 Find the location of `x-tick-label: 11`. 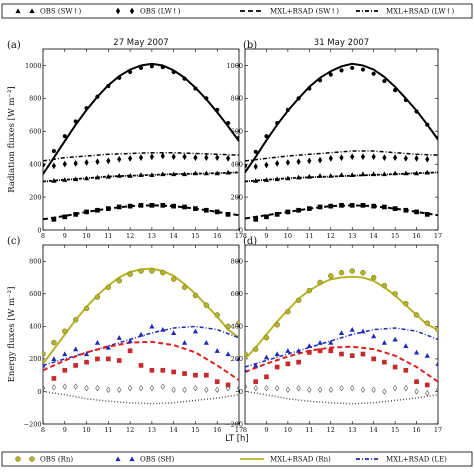

x-tick-label: 11 is located at coordinates (309, 430).